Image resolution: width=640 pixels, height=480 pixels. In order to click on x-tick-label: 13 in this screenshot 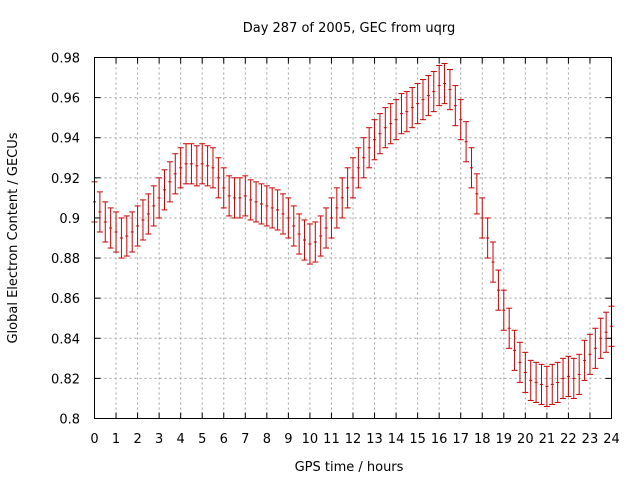, I will do `click(374, 439)`.